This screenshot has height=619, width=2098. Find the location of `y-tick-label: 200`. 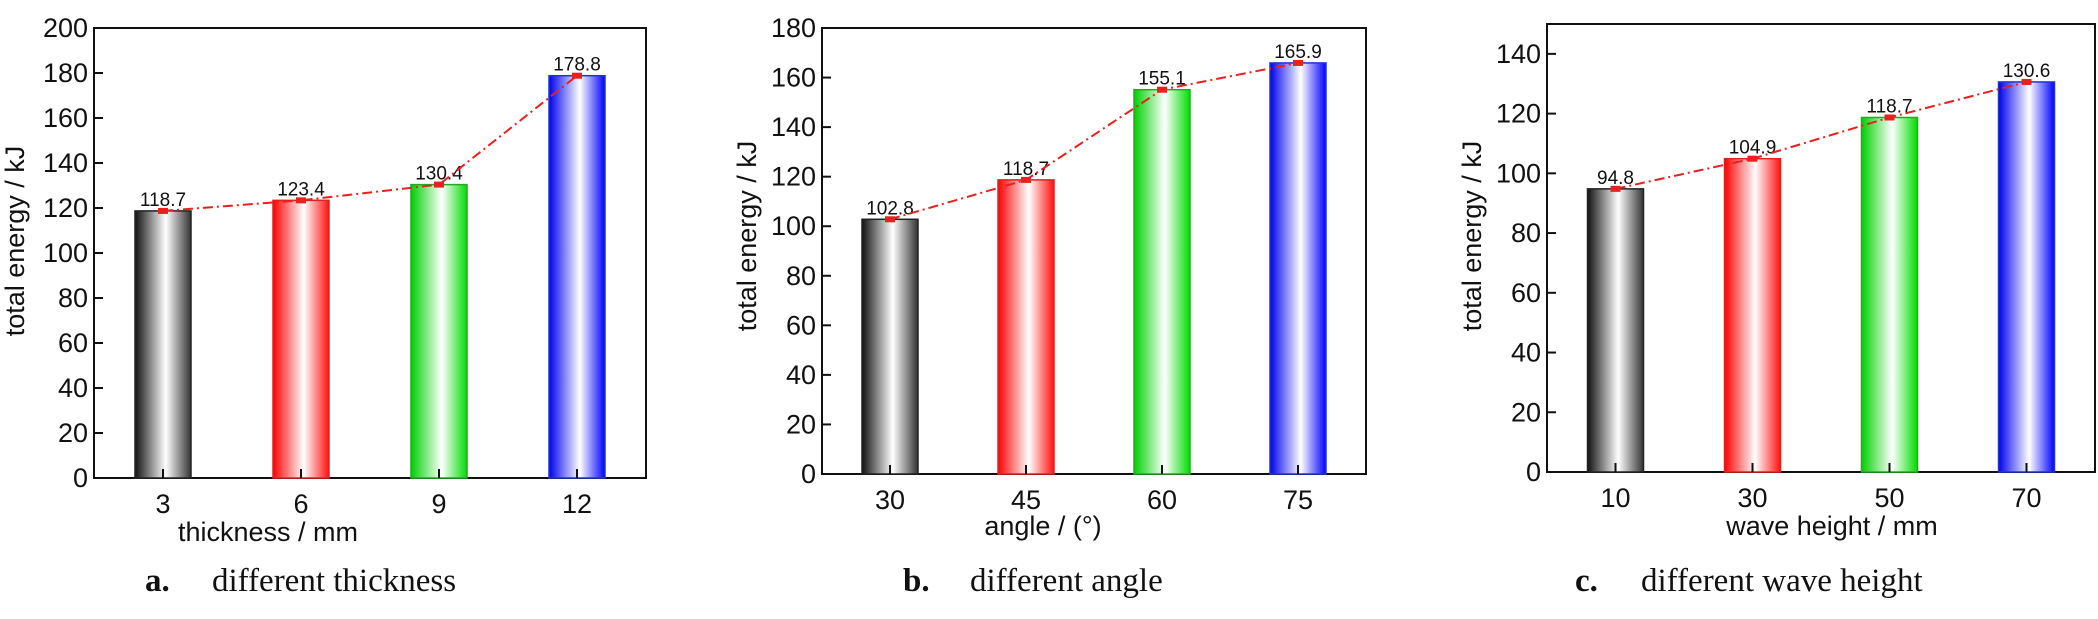

y-tick-label: 200 is located at coordinates (65, 28).